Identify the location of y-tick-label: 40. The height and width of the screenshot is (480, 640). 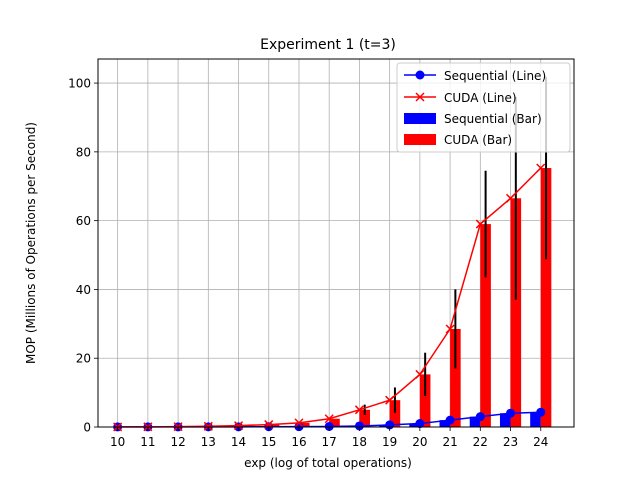
(83, 290).